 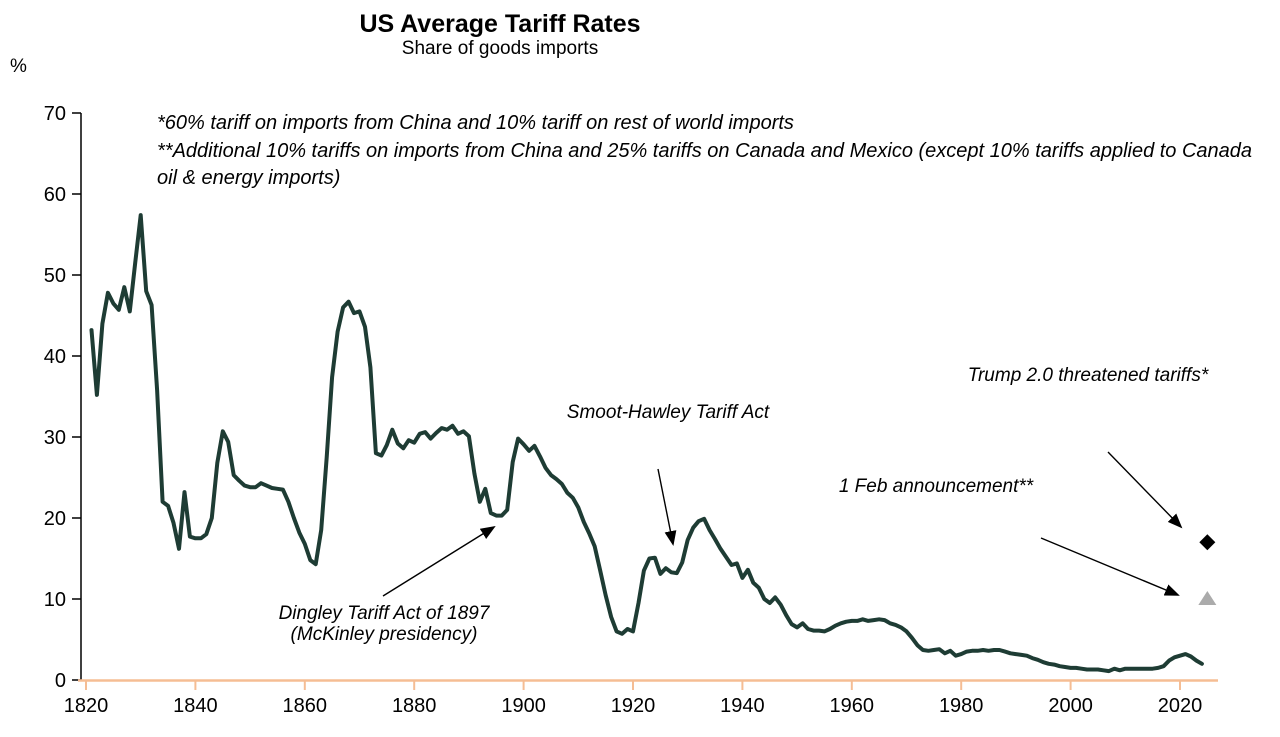 I want to click on y-tick-label: 40, so click(x=55, y=357).